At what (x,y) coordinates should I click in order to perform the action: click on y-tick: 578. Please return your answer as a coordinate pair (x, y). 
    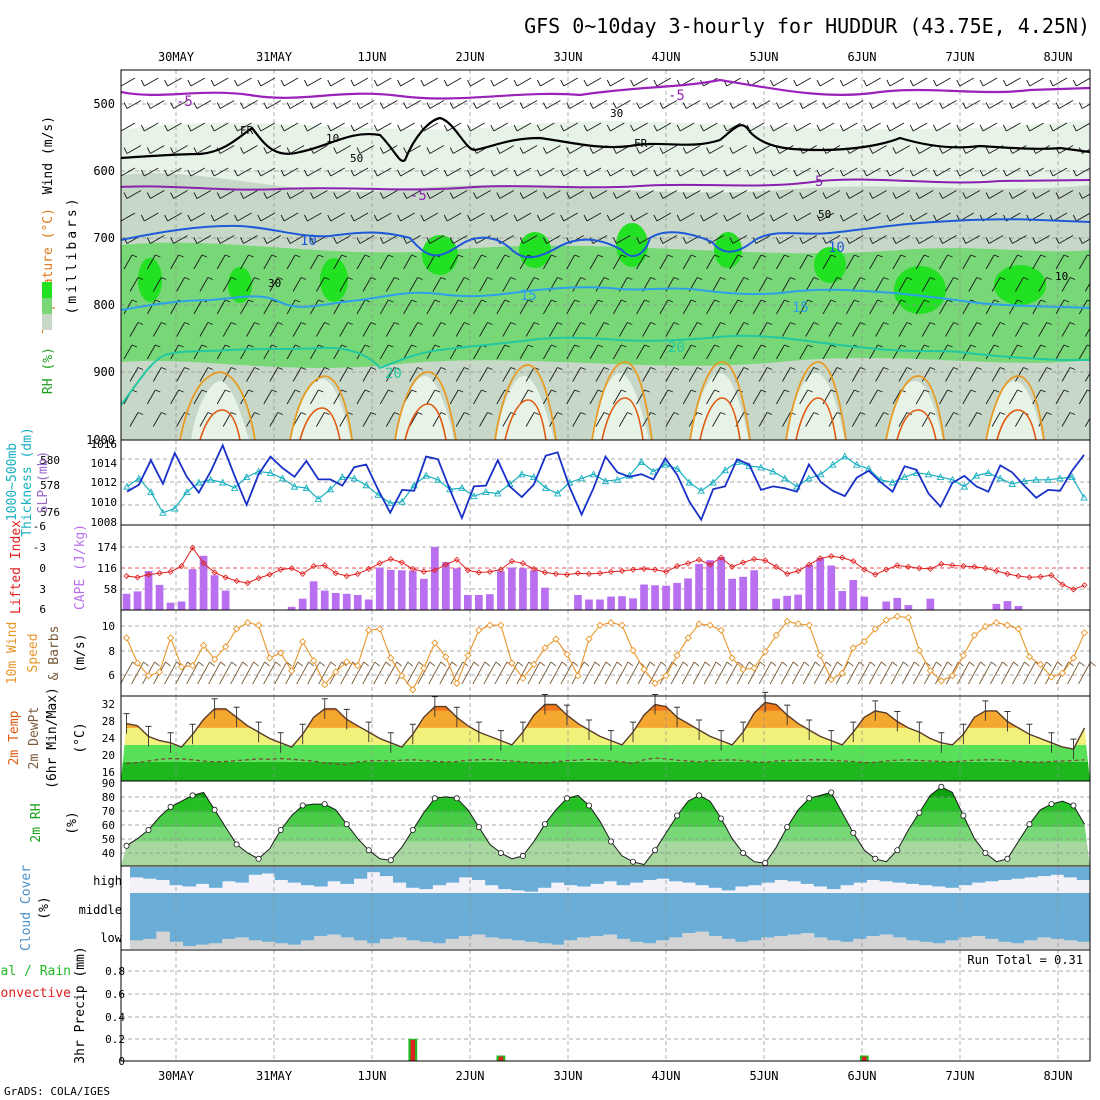
    Looking at the image, I should click on (50, 485).